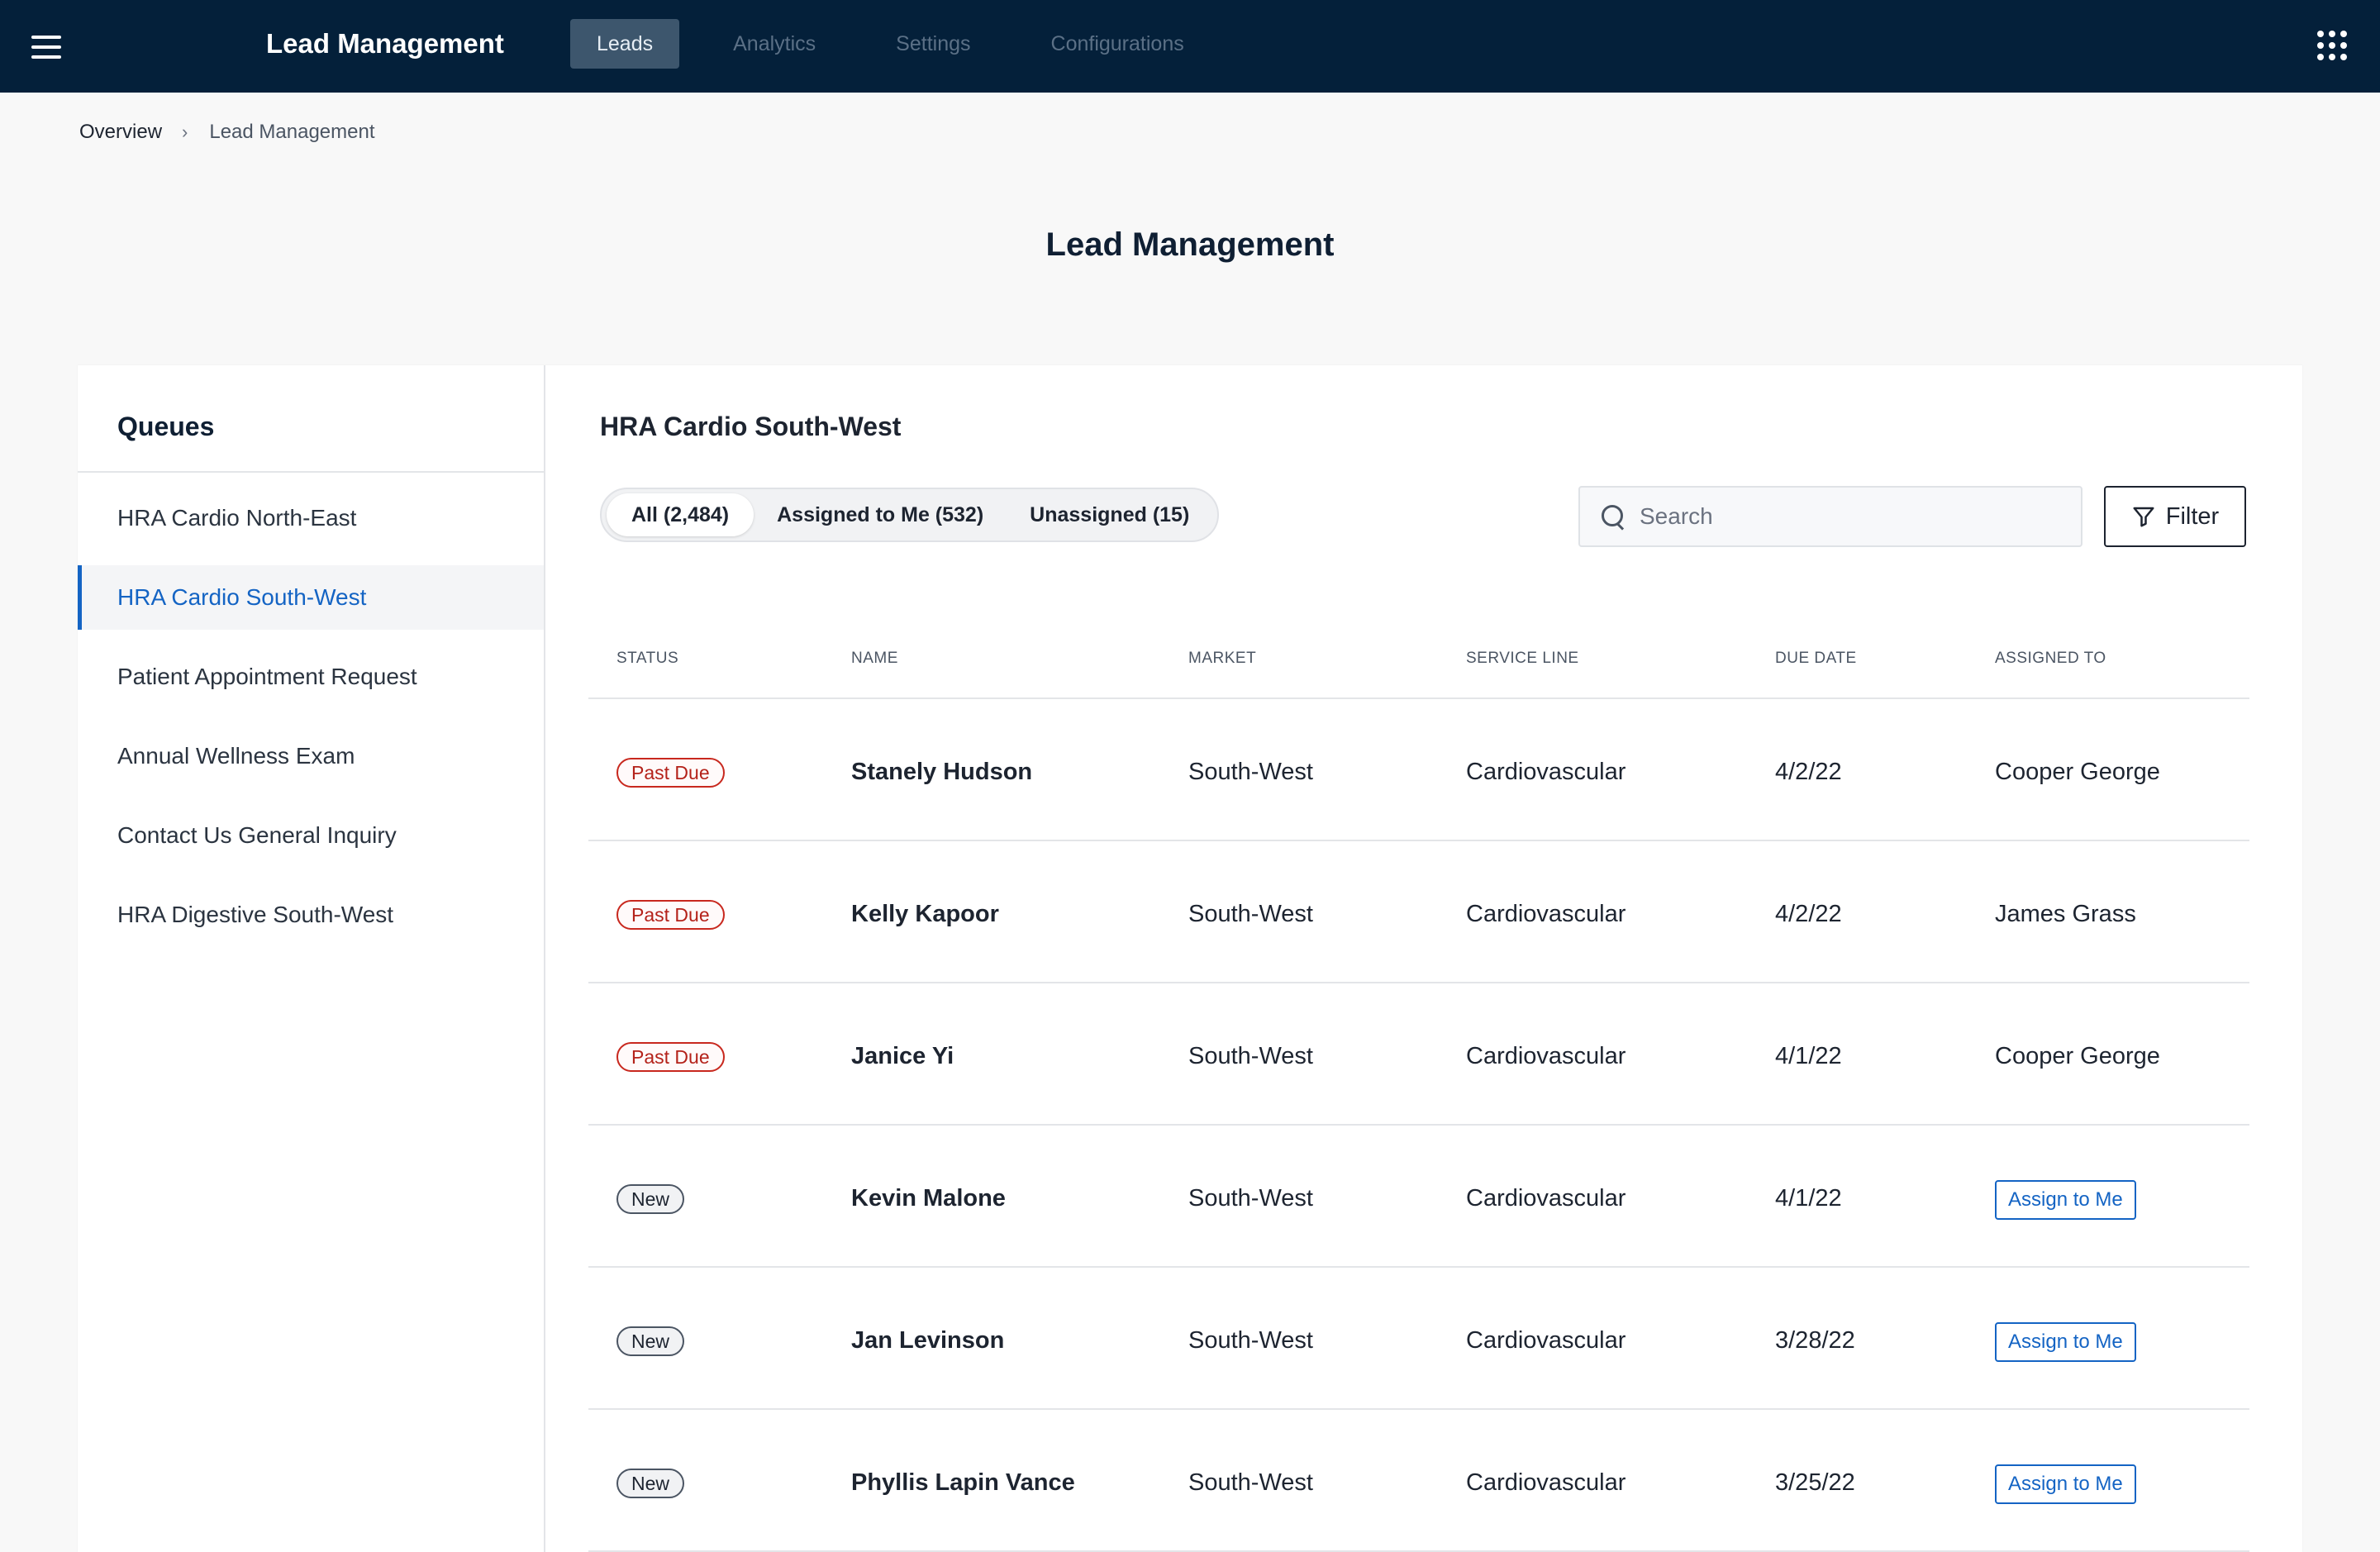 This screenshot has height=1552, width=2380. What do you see at coordinates (267, 676) in the screenshot?
I see `queue-item-patient-appointment-request: Patient Appointment Request` at bounding box center [267, 676].